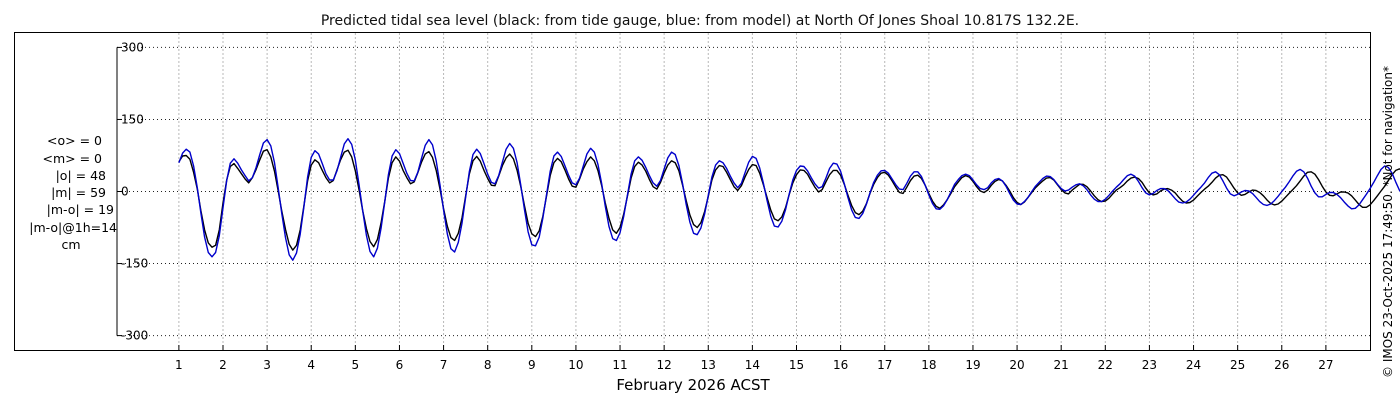 The height and width of the screenshot is (400, 1400). Describe the element at coordinates (80, 209) in the screenshot. I see `stat-abs-difference: |m-o| = 19` at that location.